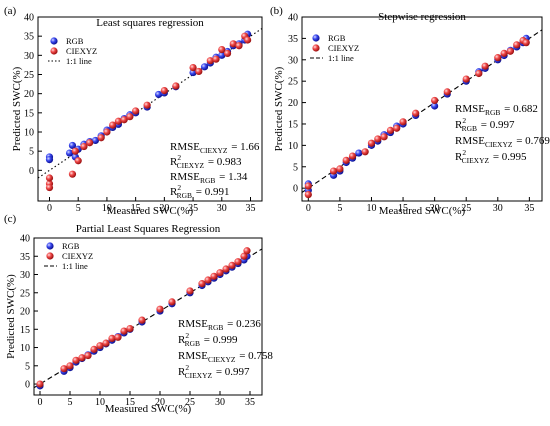 This screenshot has width=550, height=426. I want to click on panel-label: (a), so click(10, 11).